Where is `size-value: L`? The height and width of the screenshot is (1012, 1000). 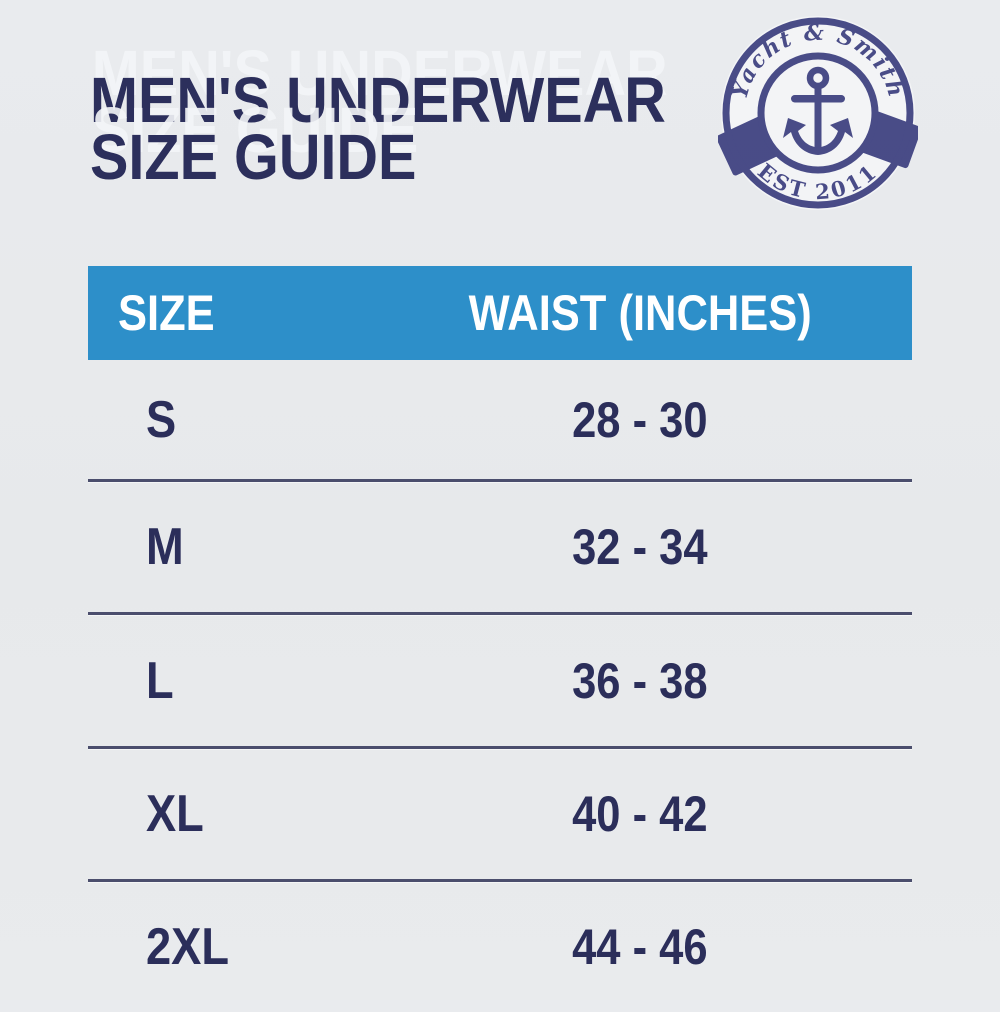
size-value: L is located at coordinates (160, 680).